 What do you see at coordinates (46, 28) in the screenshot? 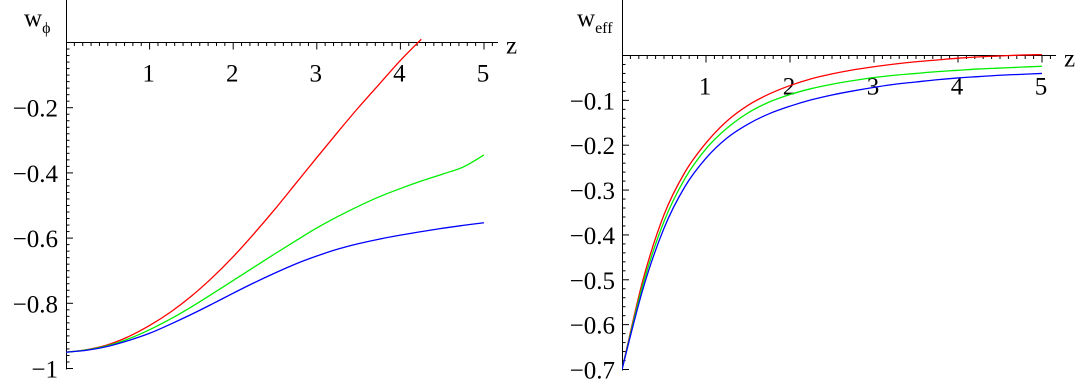
I see `y-axis-title-subscript: ϕ` at bounding box center [46, 28].